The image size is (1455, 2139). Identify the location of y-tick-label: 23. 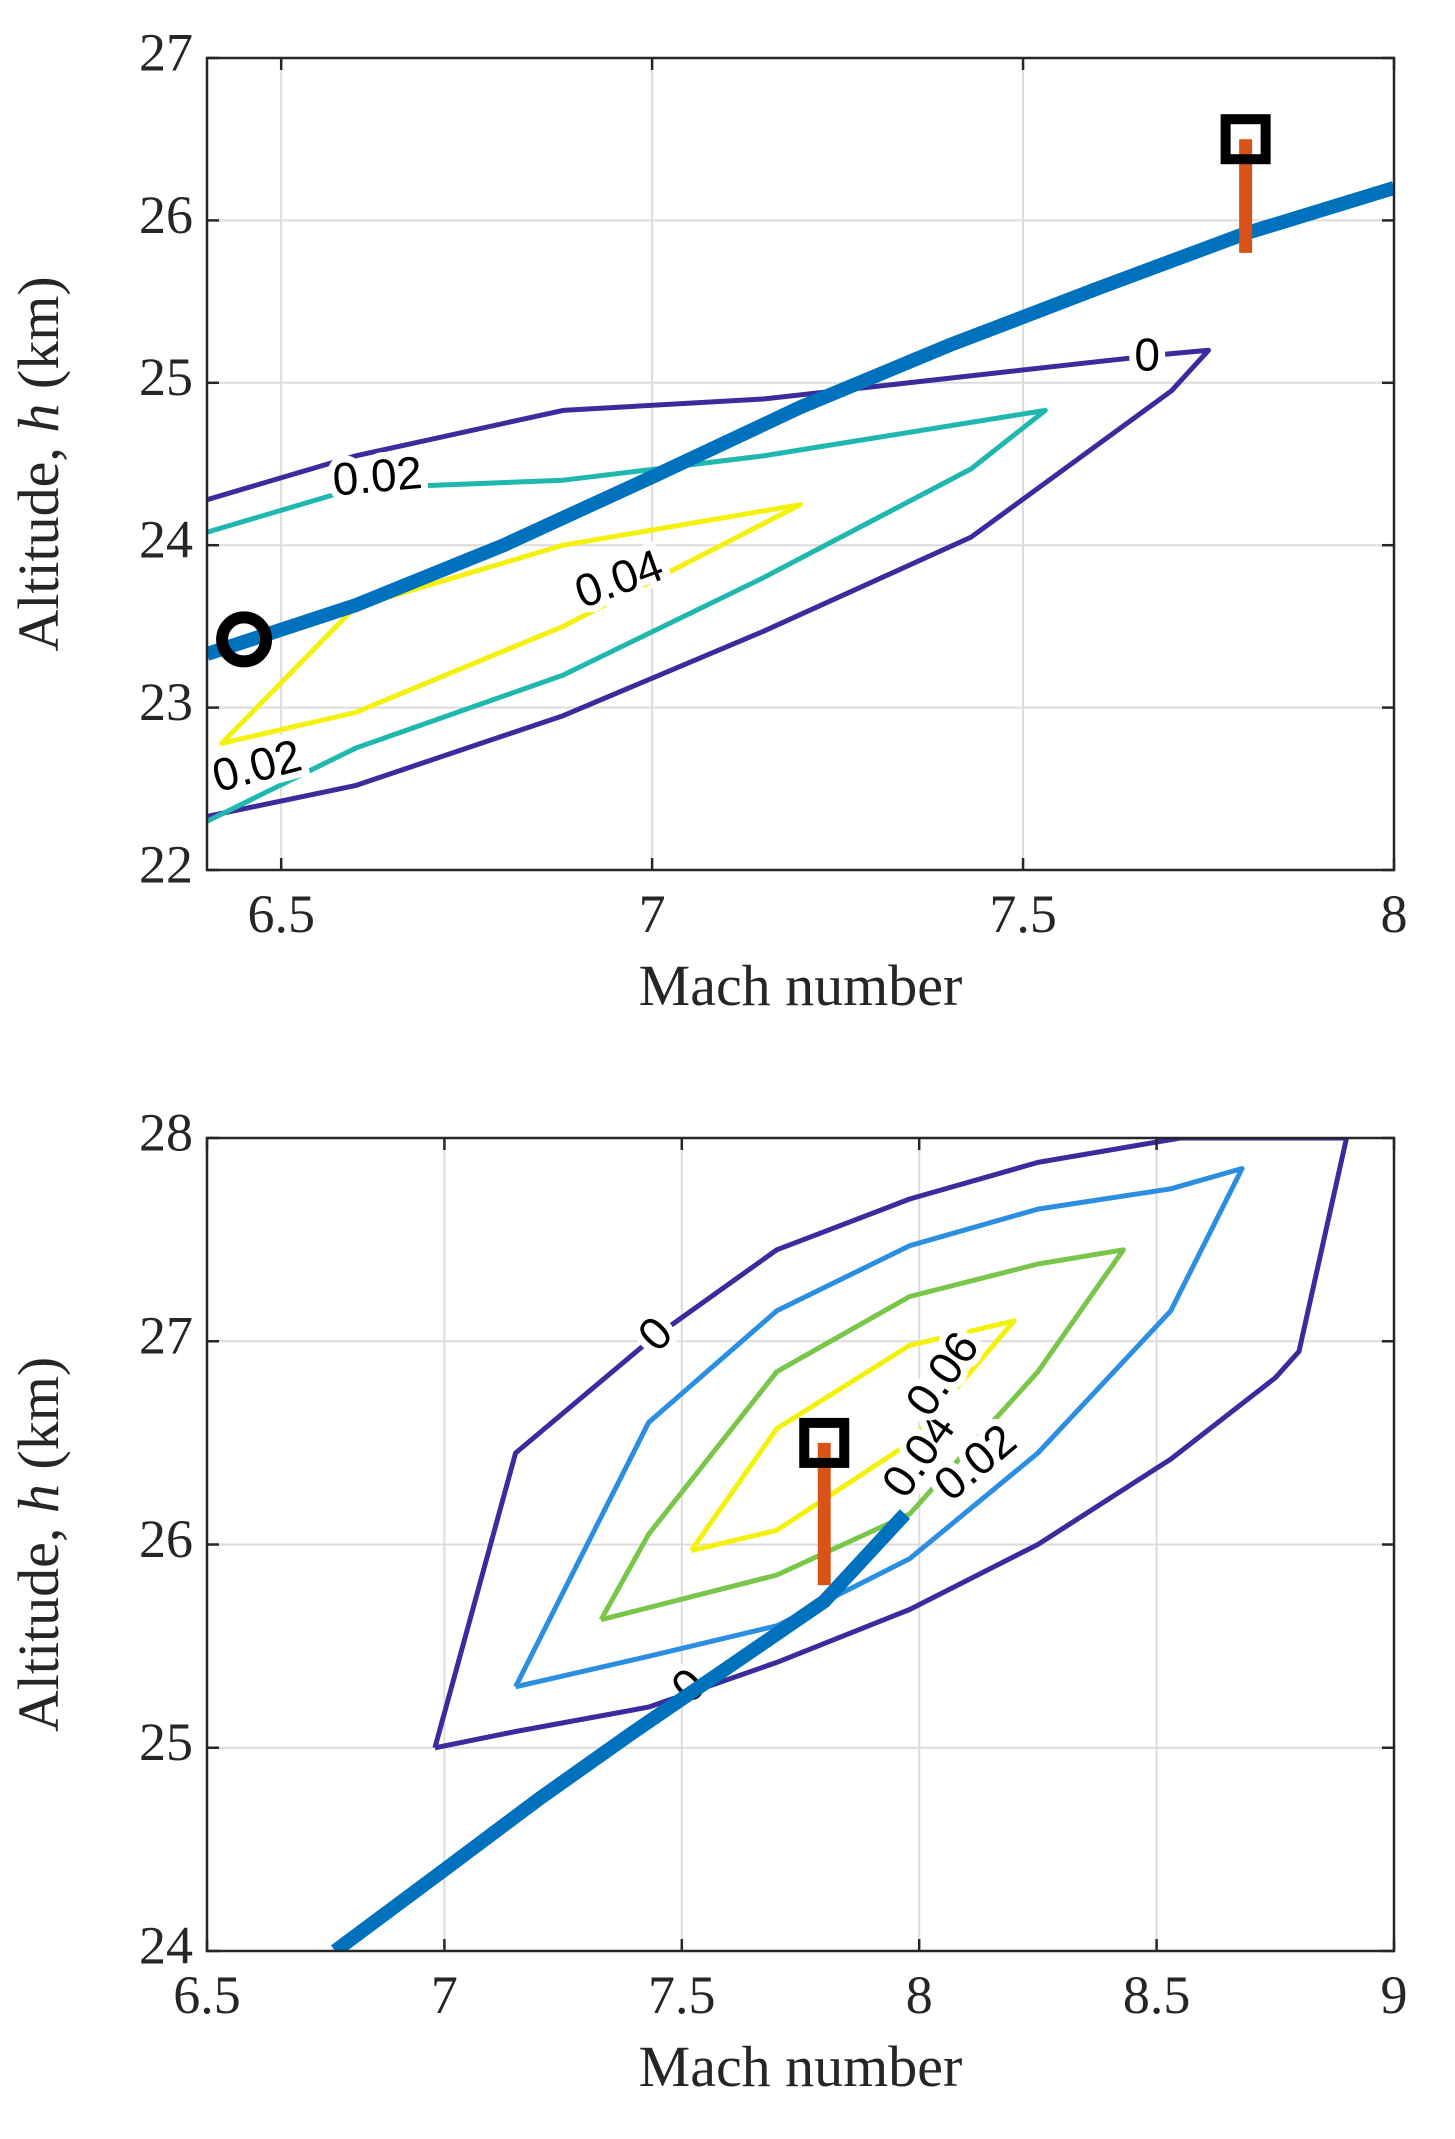
(166, 702).